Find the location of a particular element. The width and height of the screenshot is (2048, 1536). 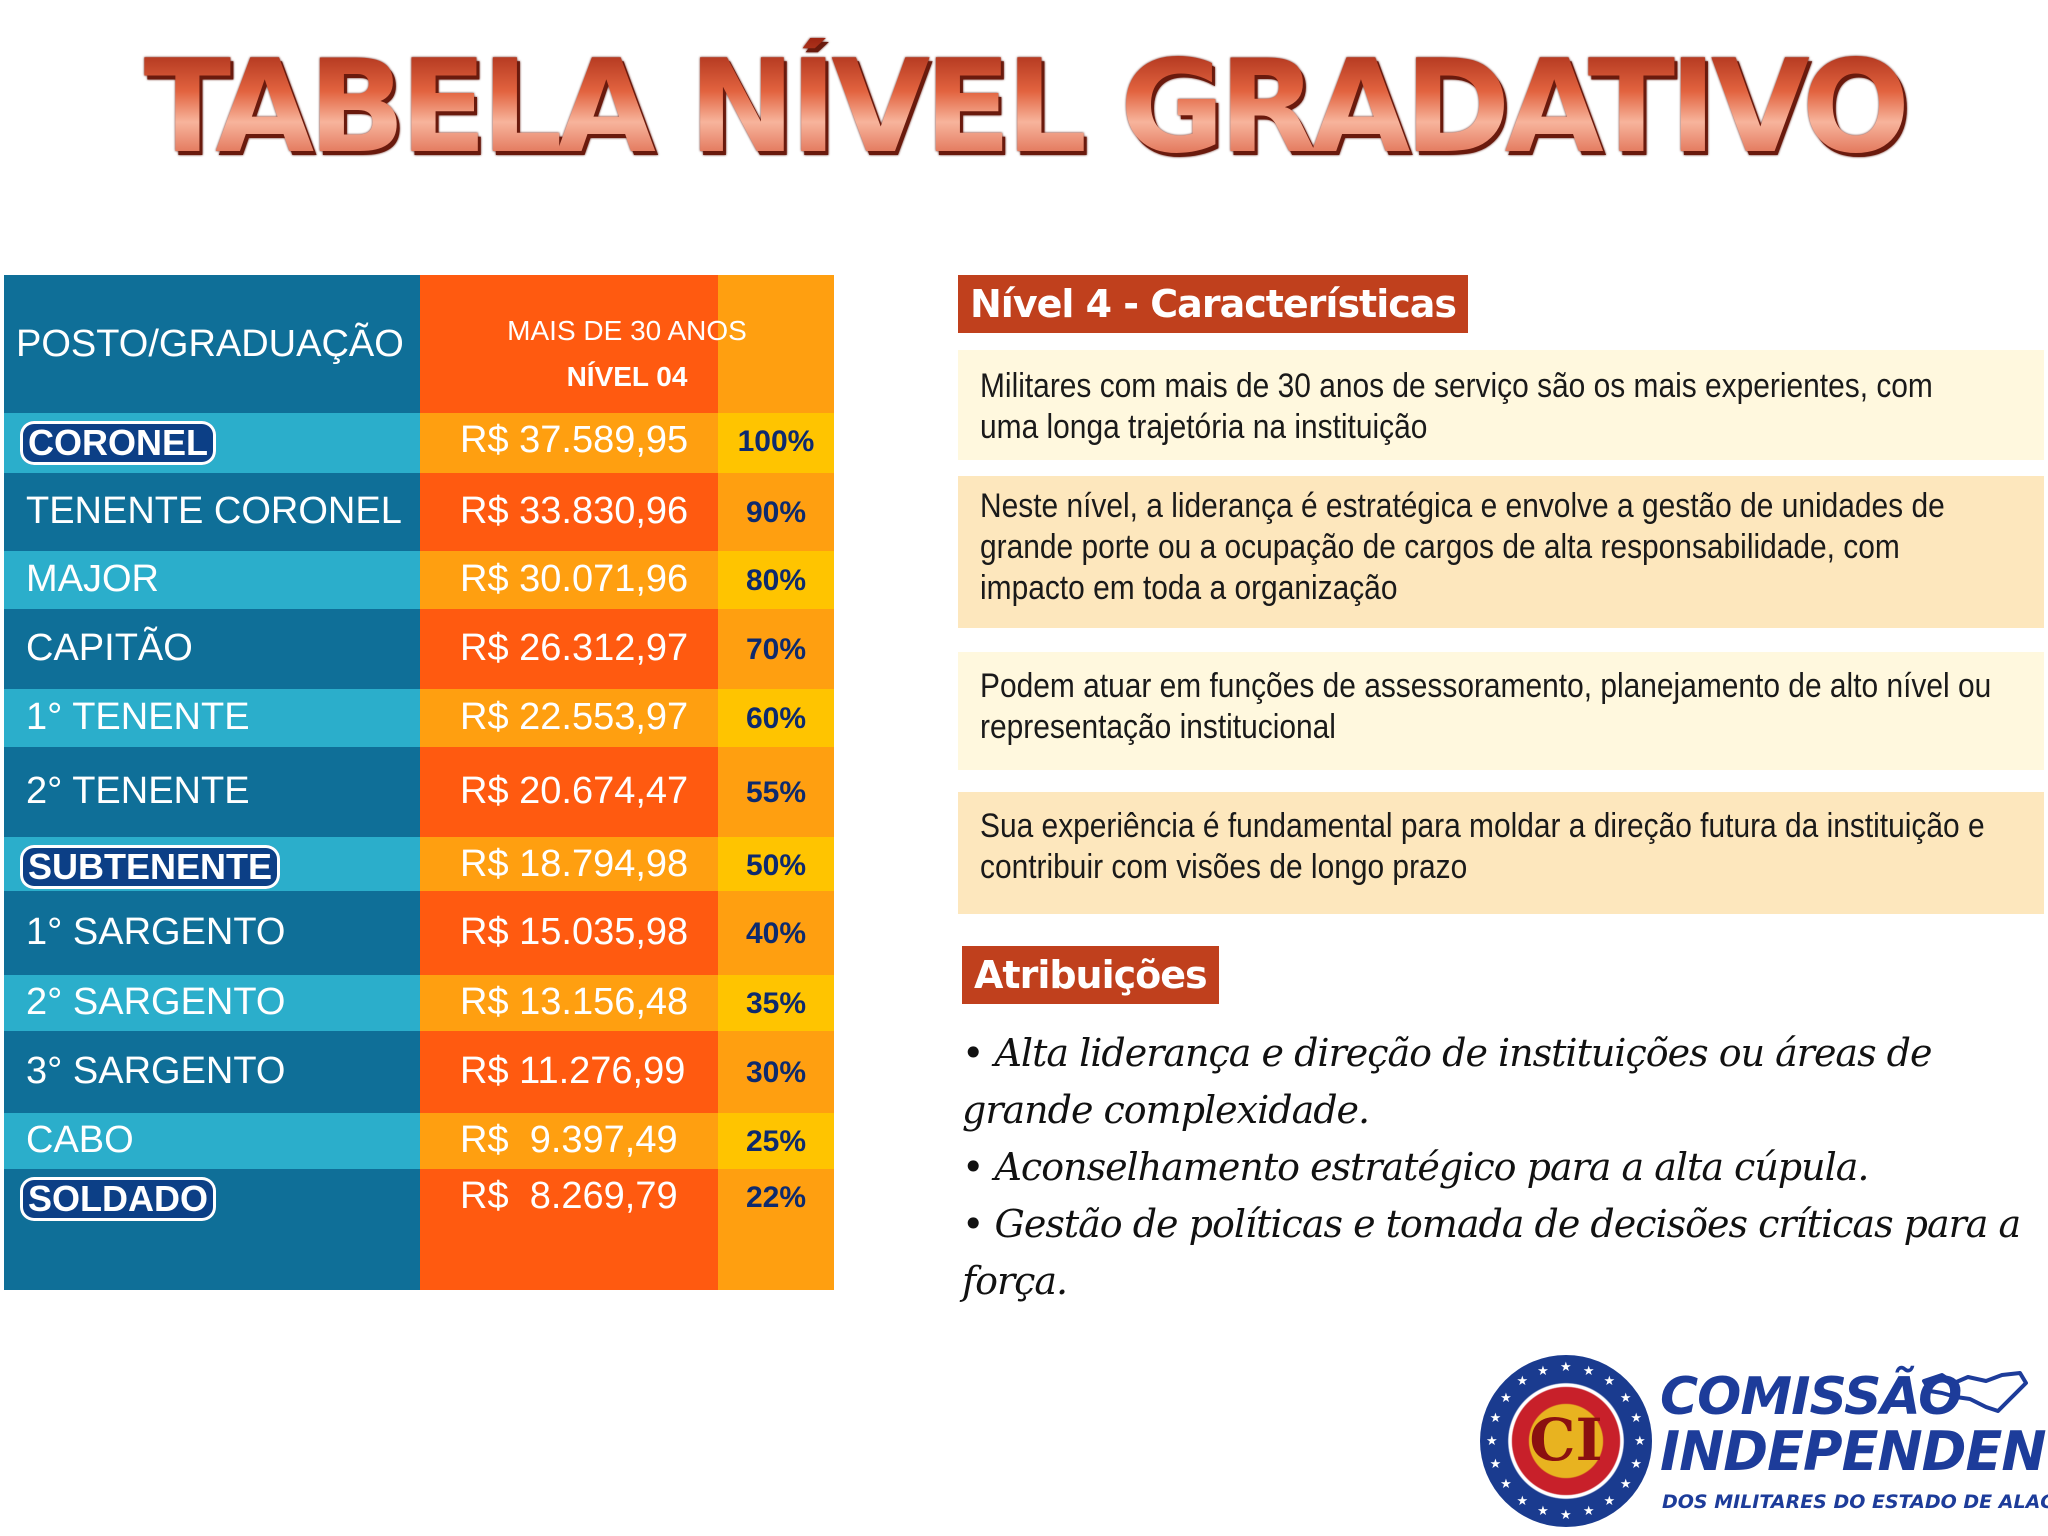

table-row: CORONEL R$ 37.589,95 100% is located at coordinates (419, 443).